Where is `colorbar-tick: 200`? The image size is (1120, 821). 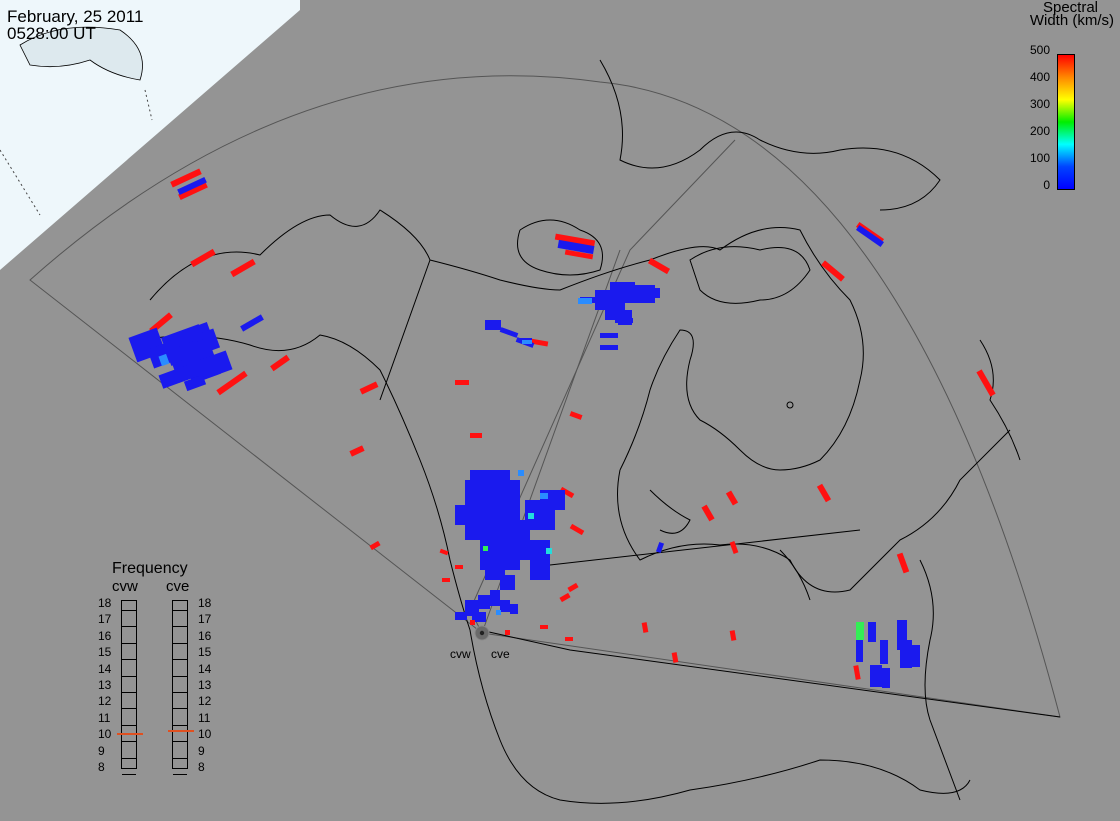 colorbar-tick: 200 is located at coordinates (1039, 131).